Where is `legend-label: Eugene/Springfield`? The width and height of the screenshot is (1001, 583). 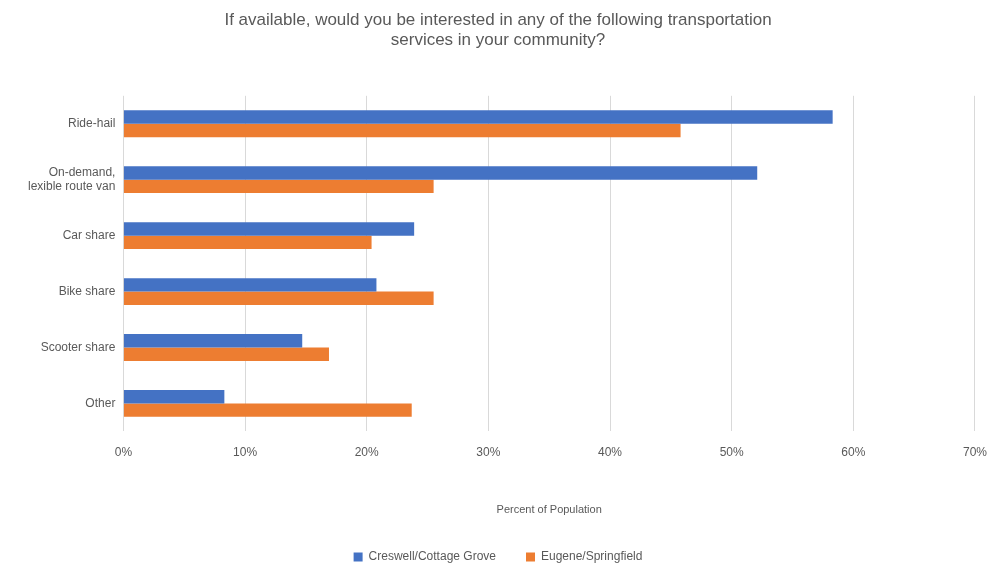
legend-label: Eugene/Springfield is located at coordinates (591, 556).